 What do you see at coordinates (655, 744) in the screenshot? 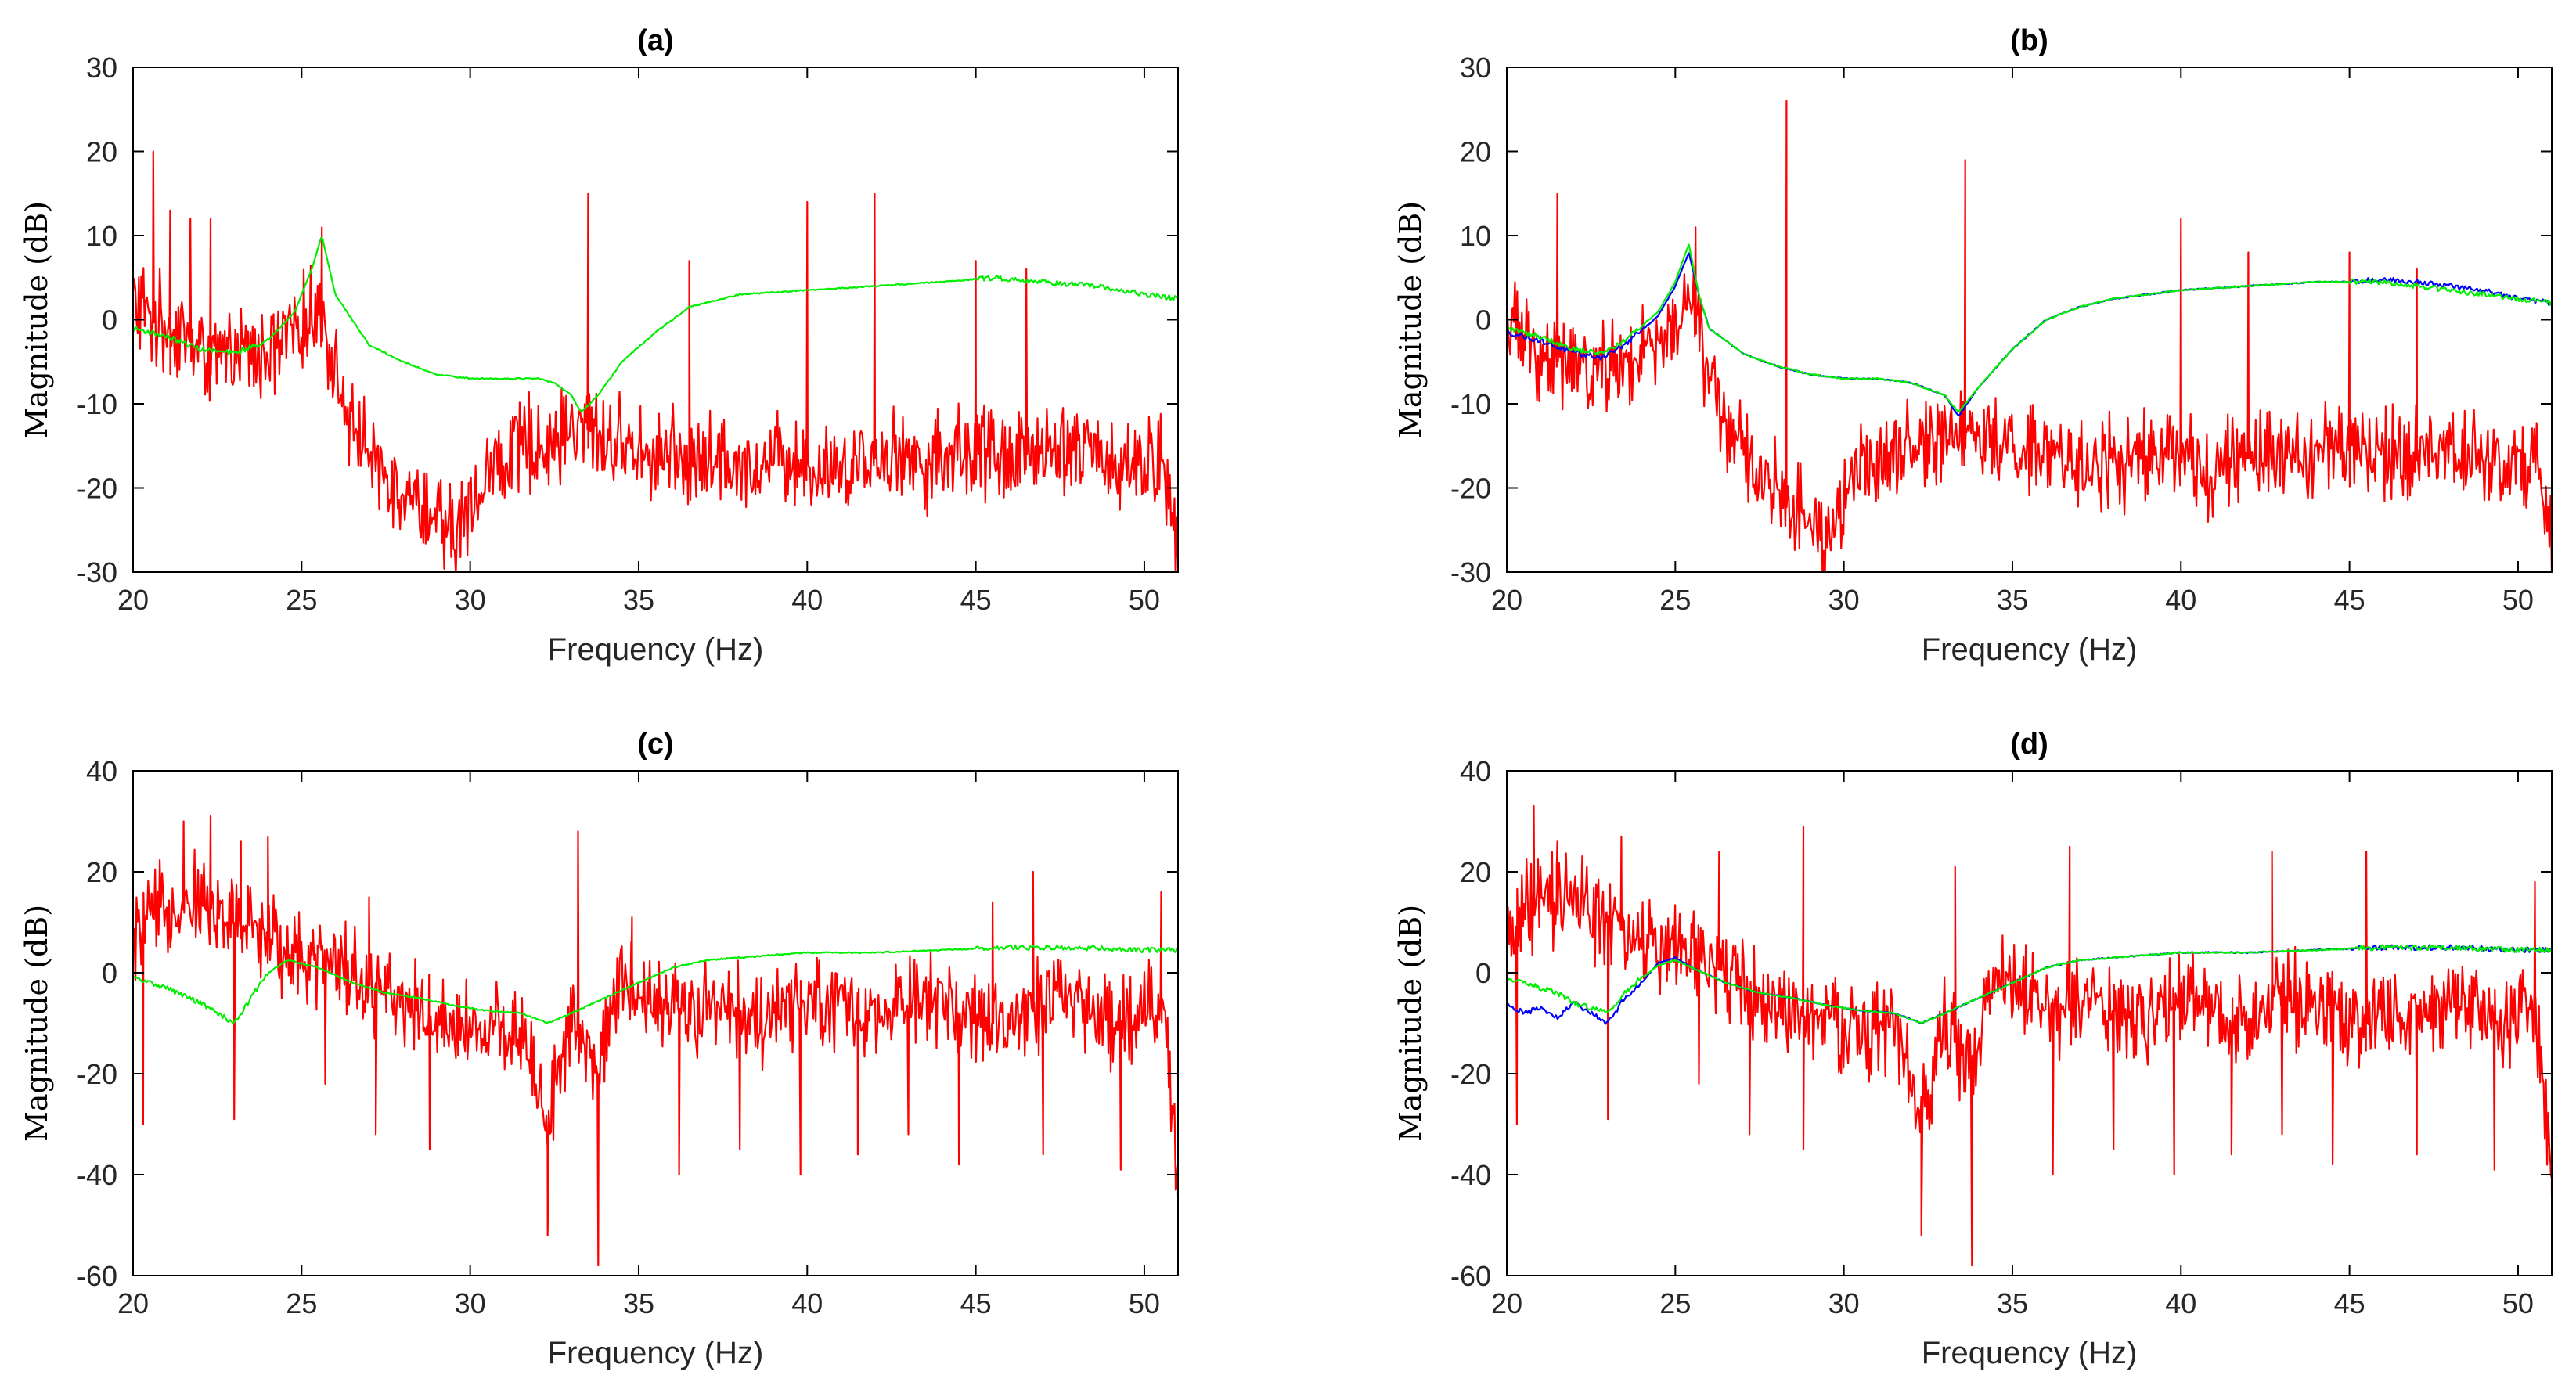
I see `chart-title: (c)` at bounding box center [655, 744].